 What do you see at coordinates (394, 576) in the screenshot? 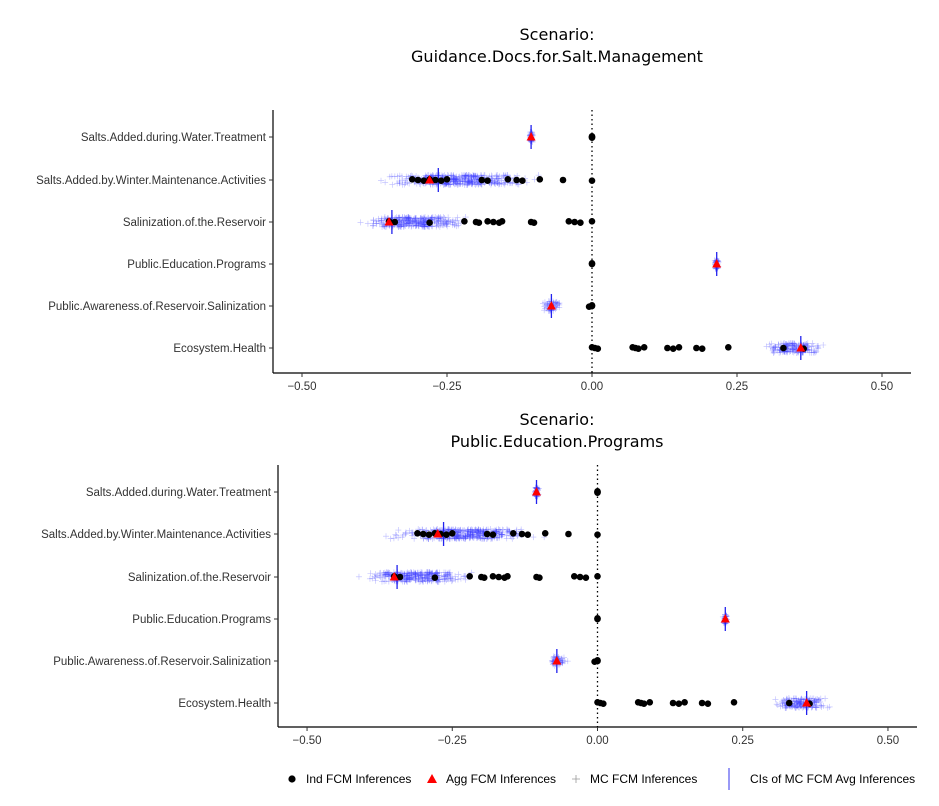
I see `agg-inference-point` at bounding box center [394, 576].